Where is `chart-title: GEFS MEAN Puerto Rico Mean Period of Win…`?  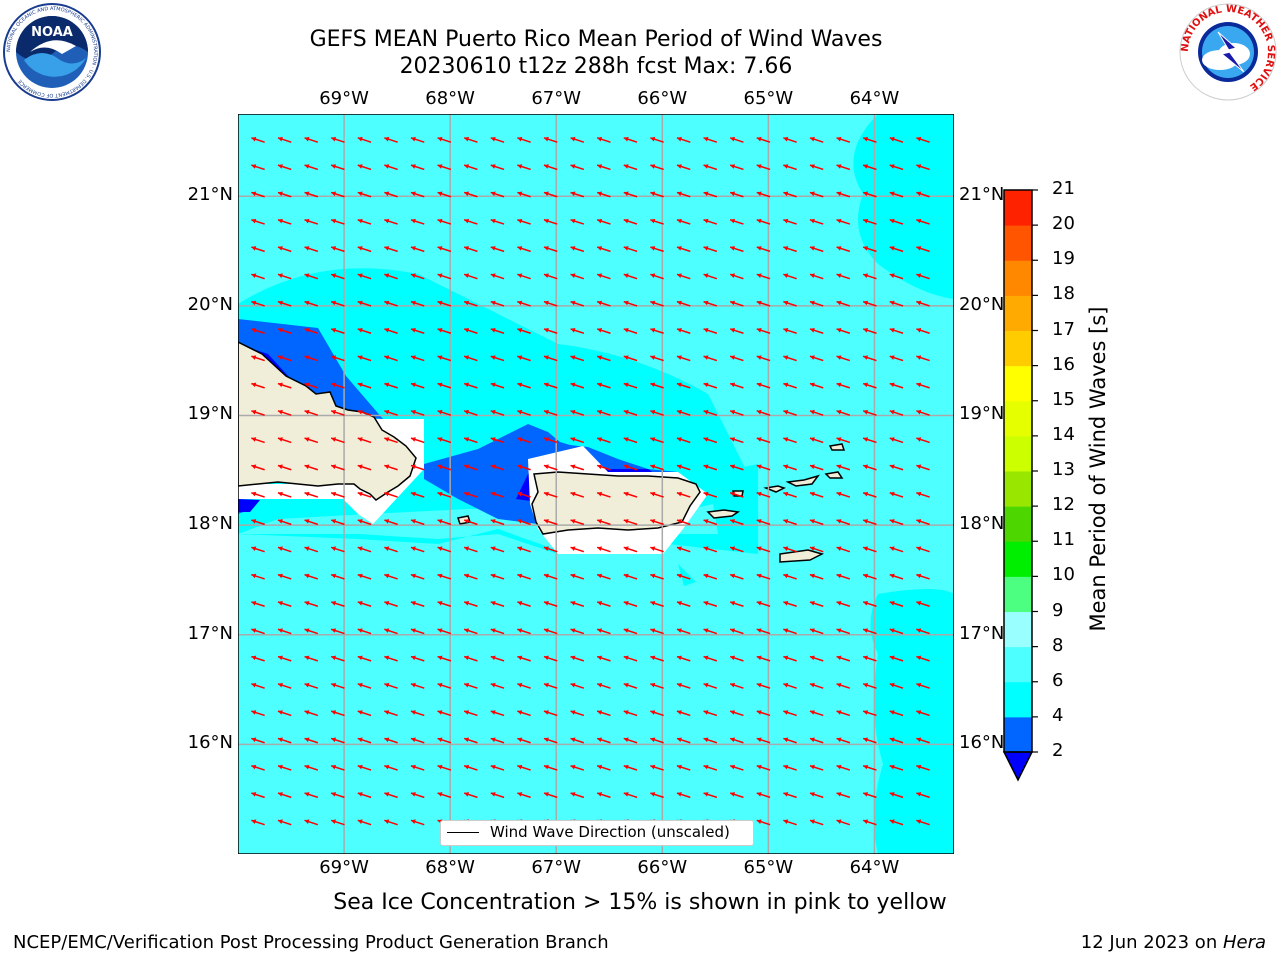 chart-title: GEFS MEAN Puerto Rico Mean Period of Win… is located at coordinates (596, 39).